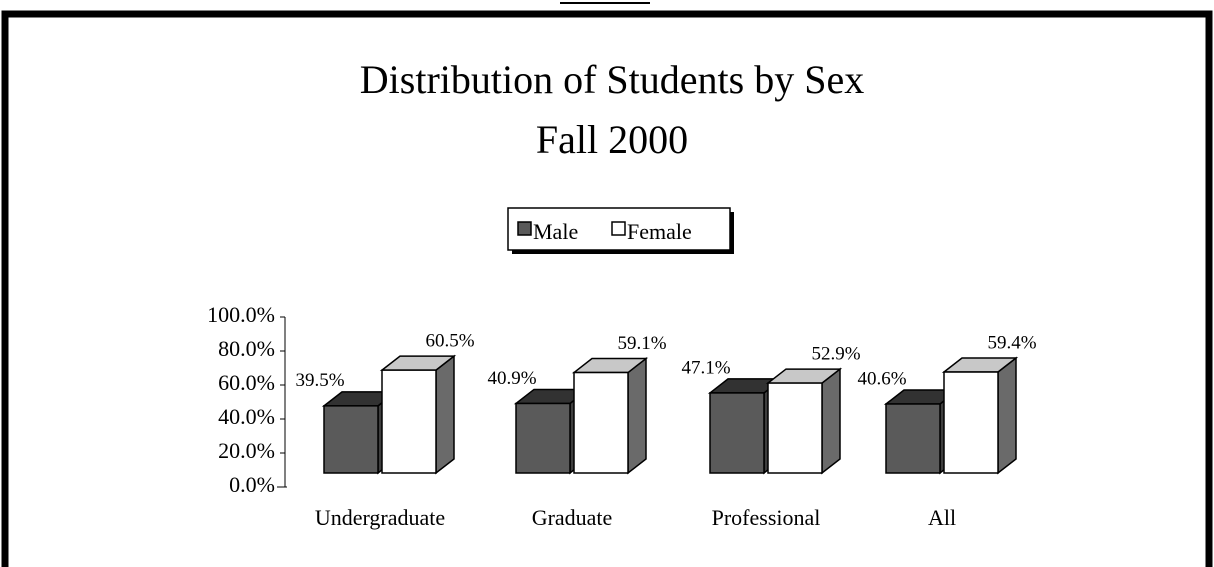  What do you see at coordinates (380, 517) in the screenshot?
I see `x-tick-label: Undergraduate` at bounding box center [380, 517].